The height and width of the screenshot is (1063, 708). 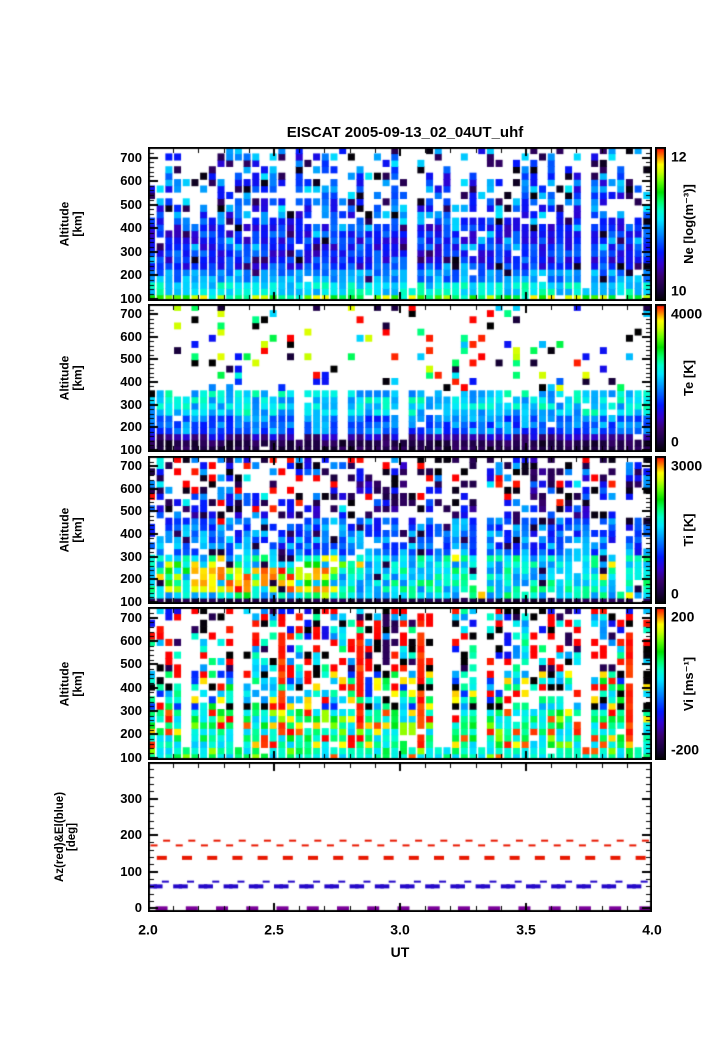 What do you see at coordinates (679, 156) in the screenshot?
I see `ne-colorbar-max-label: 12` at bounding box center [679, 156].